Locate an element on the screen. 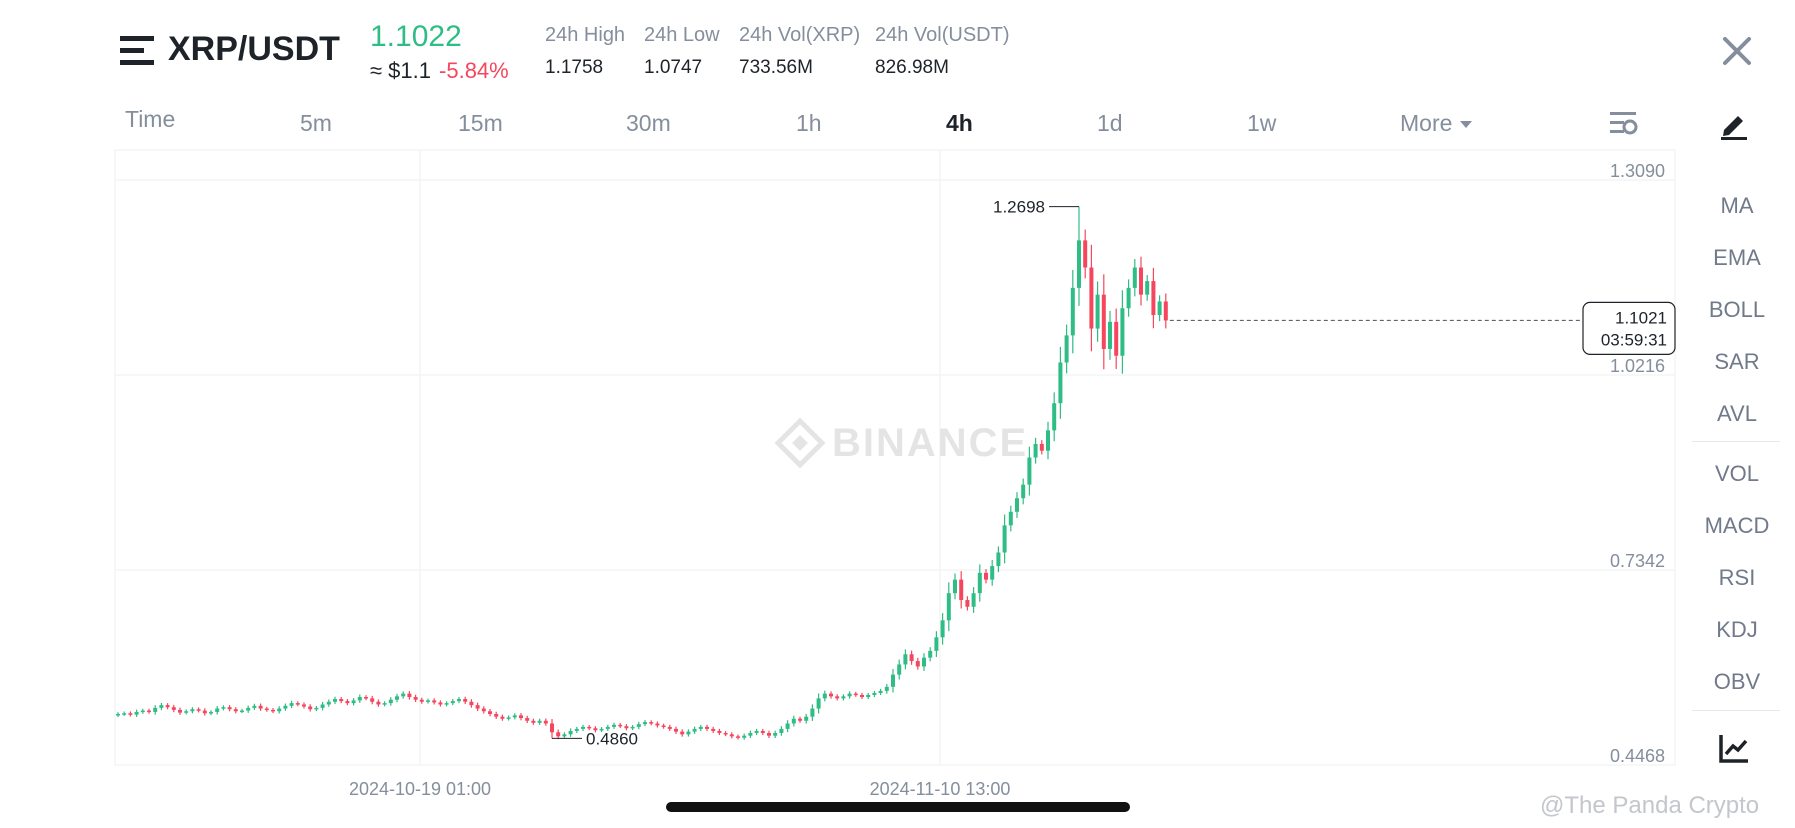 Image resolution: width=1795 pixels, height=828 pixels. indicator-rsi: RSI is located at coordinates (1737, 577).